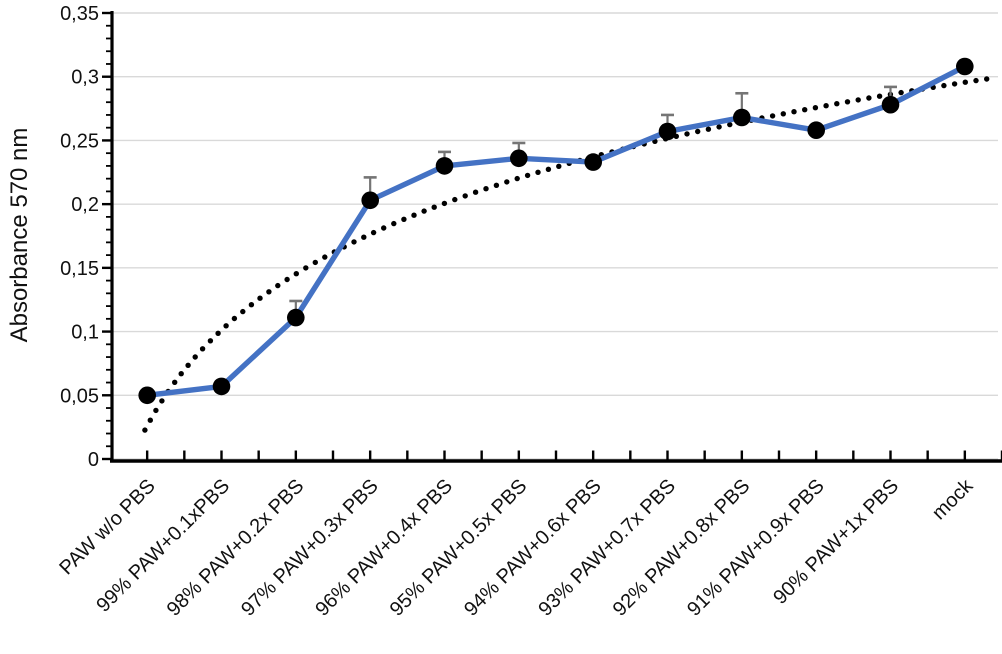 The height and width of the screenshot is (654, 1002). I want to click on y-tick-label: 0,2, so click(85, 205).